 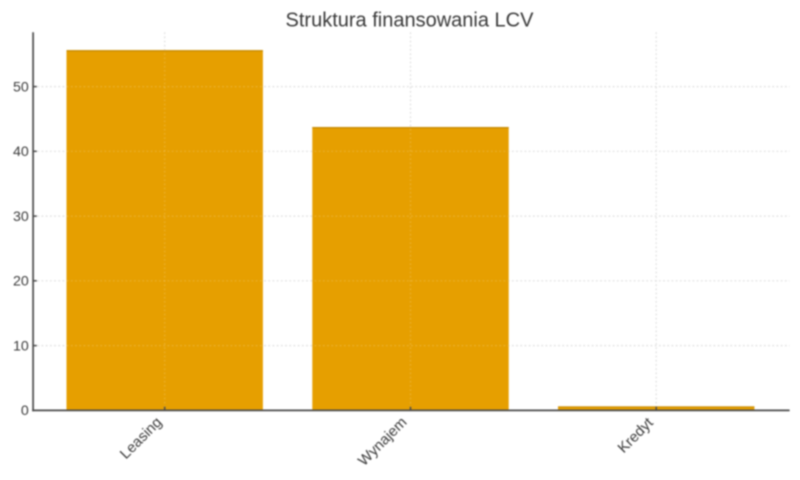 What do you see at coordinates (21, 282) in the screenshot?
I see `svg-text: 20` at bounding box center [21, 282].